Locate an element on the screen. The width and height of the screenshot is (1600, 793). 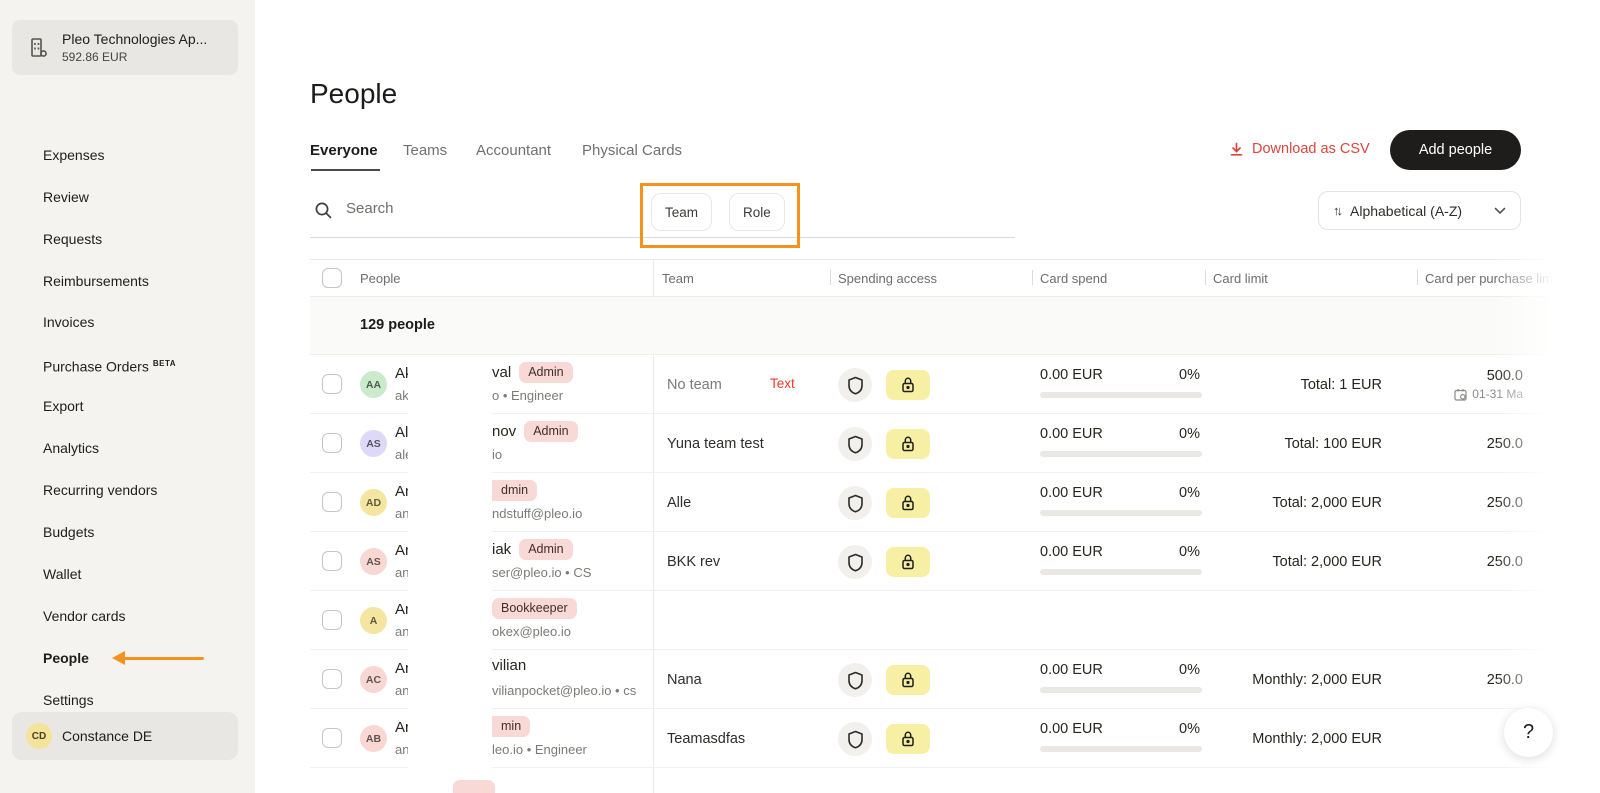
tab-accountant: Accountant is located at coordinates (514, 150).